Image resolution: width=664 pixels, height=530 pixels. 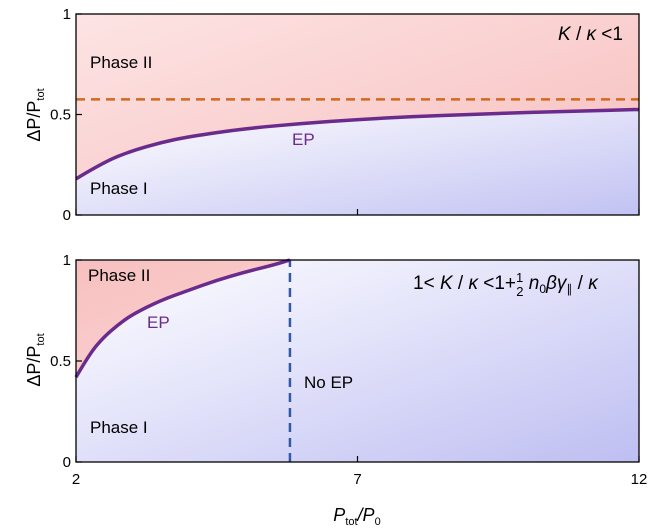 What do you see at coordinates (67, 462) in the screenshot?
I see `bottom-y-tick-label: 0` at bounding box center [67, 462].